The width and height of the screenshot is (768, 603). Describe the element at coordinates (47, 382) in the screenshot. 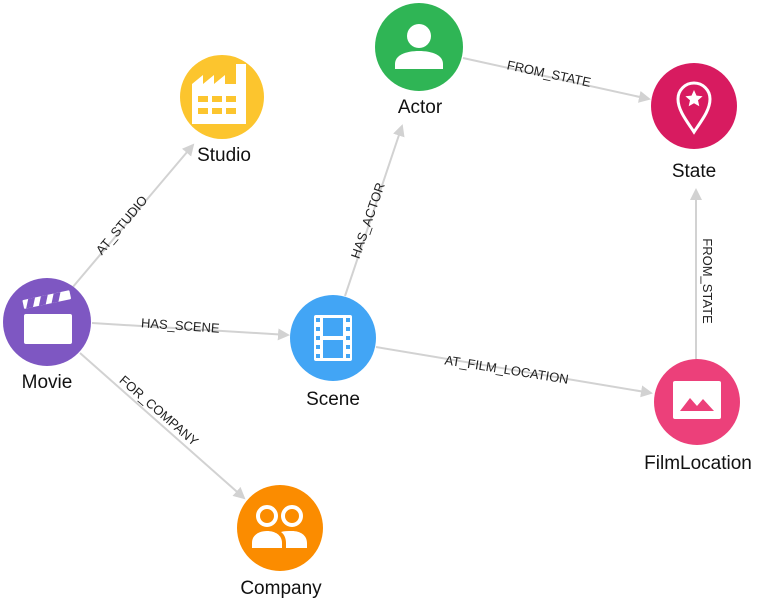

I see `node-label-movie: Movie` at that location.